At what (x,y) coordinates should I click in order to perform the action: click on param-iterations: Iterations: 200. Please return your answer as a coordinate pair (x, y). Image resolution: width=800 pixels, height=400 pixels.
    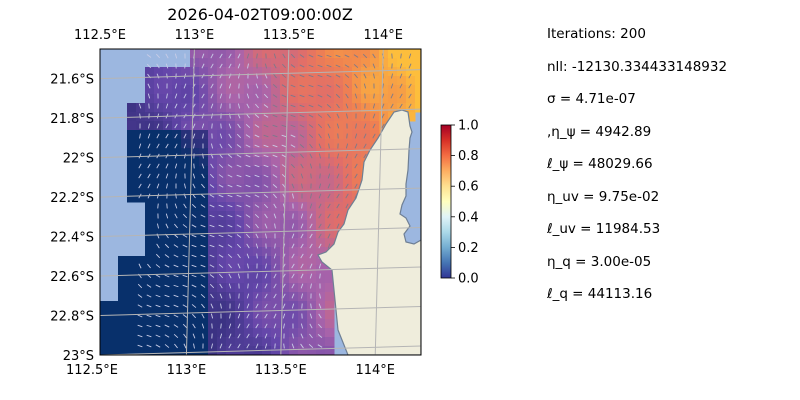
    Looking at the image, I should click on (596, 34).